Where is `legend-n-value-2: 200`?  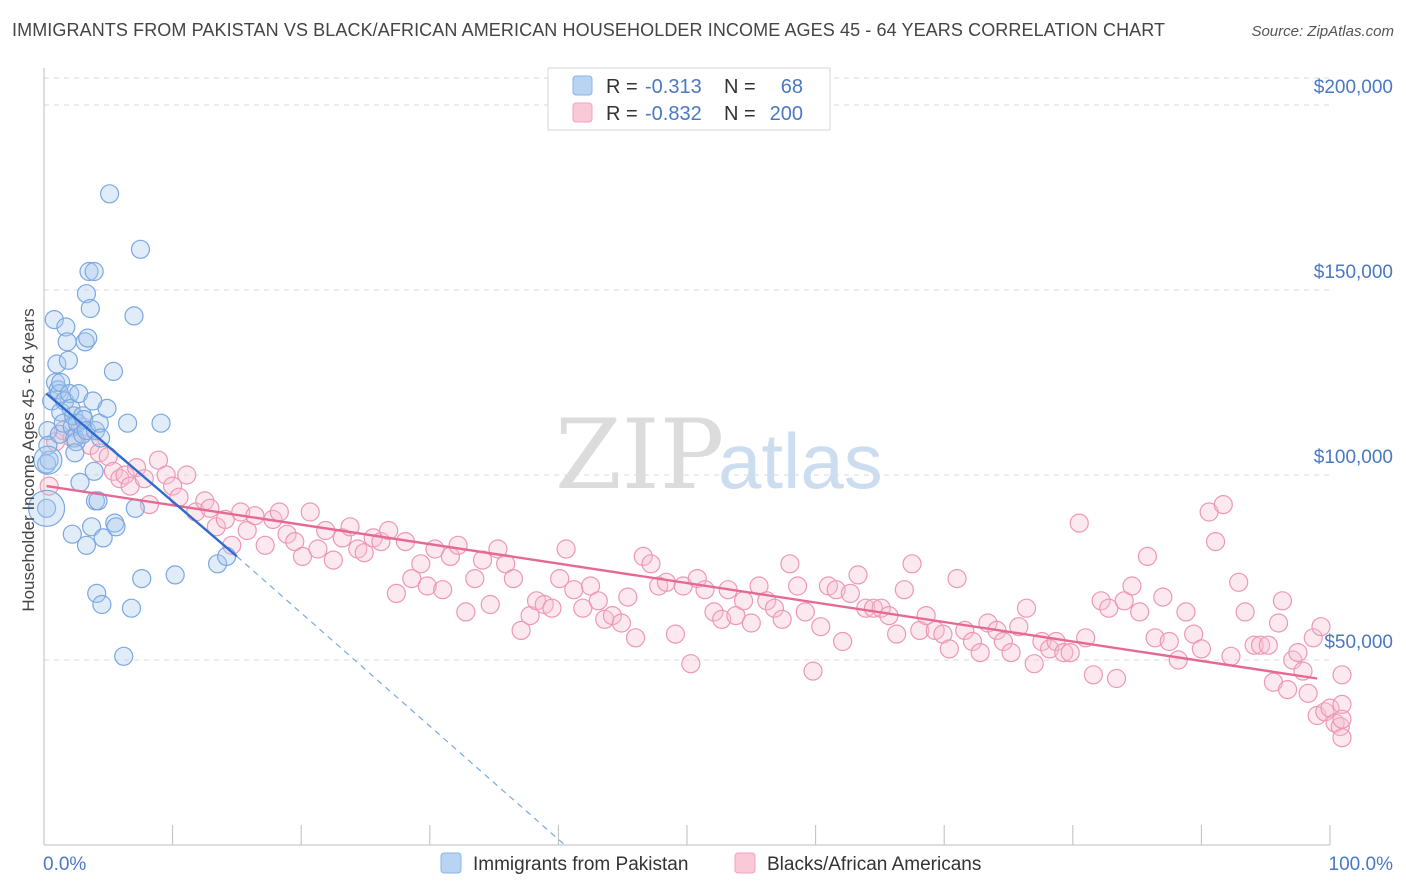 legend-n-value-2: 200 is located at coordinates (786, 114).